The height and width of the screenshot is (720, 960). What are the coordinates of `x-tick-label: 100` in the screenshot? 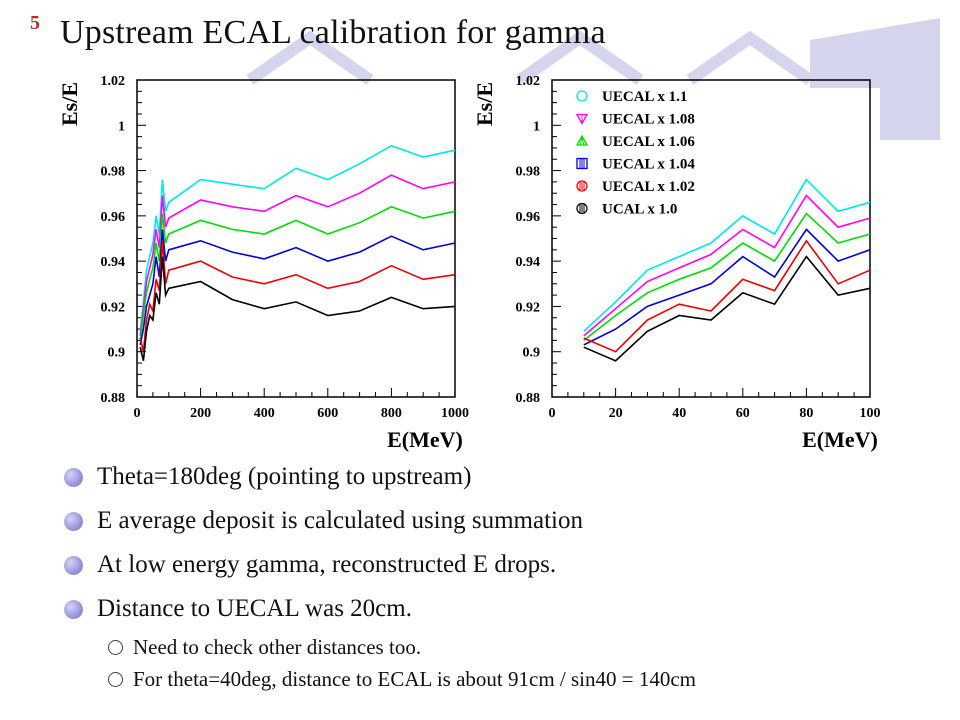 It's located at (870, 413).